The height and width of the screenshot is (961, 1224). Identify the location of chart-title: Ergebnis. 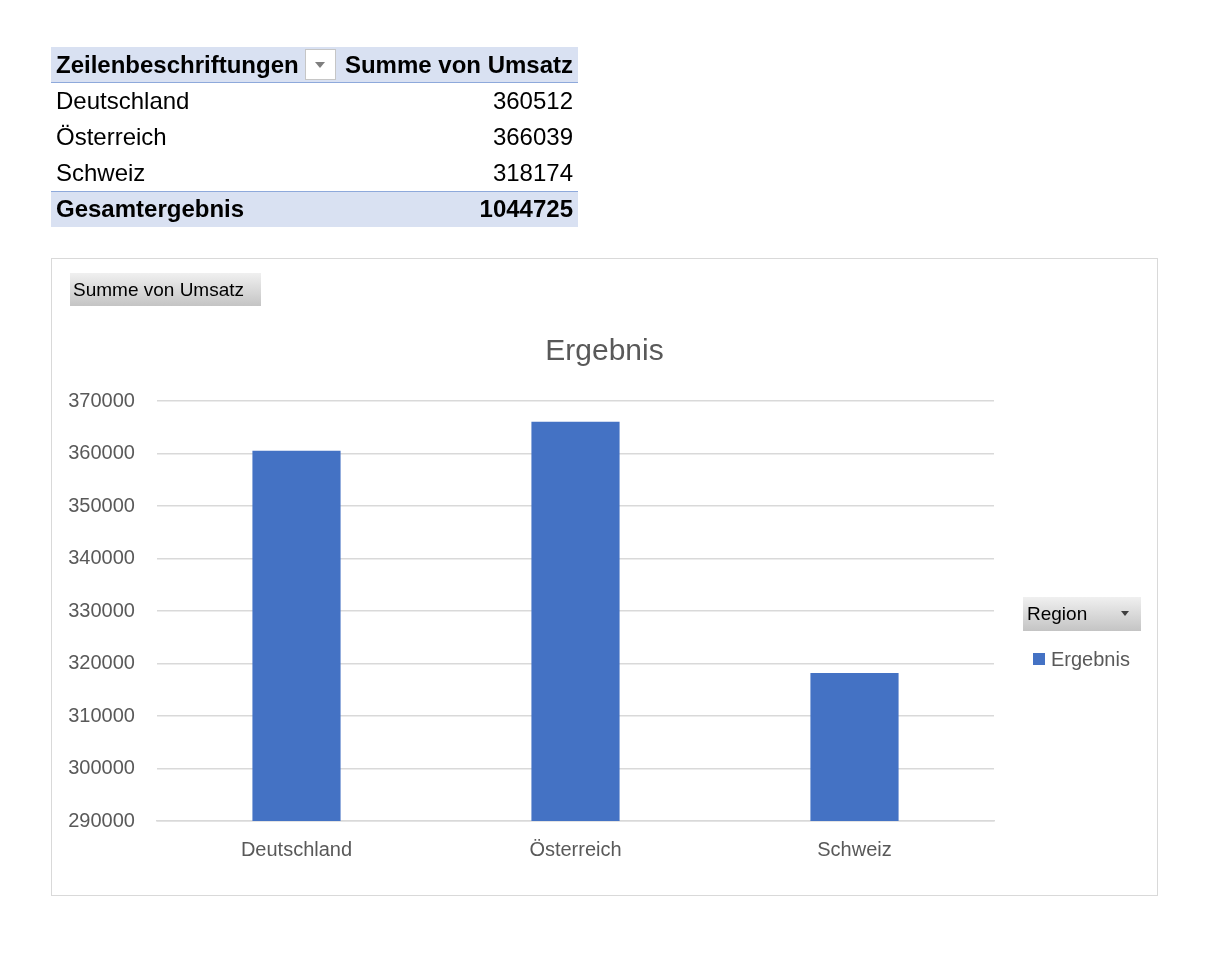
(604, 349).